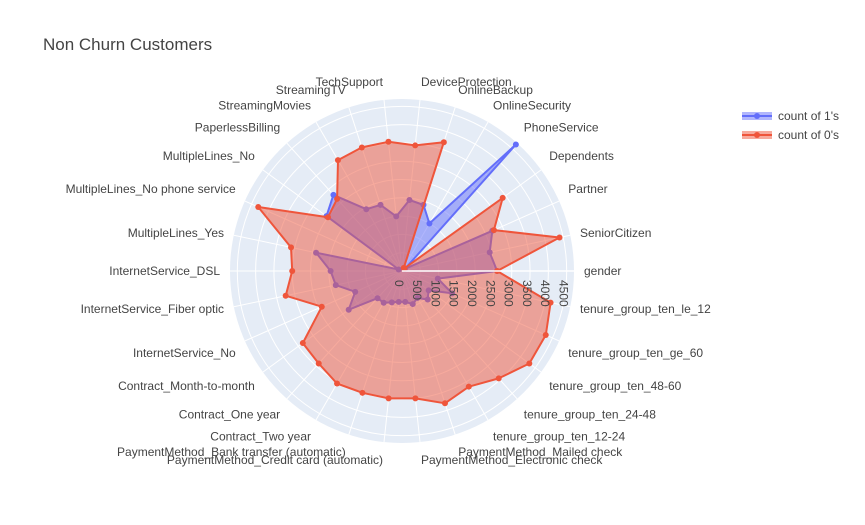 The image size is (865, 525). I want to click on category-label: PhoneService, so click(561, 128).